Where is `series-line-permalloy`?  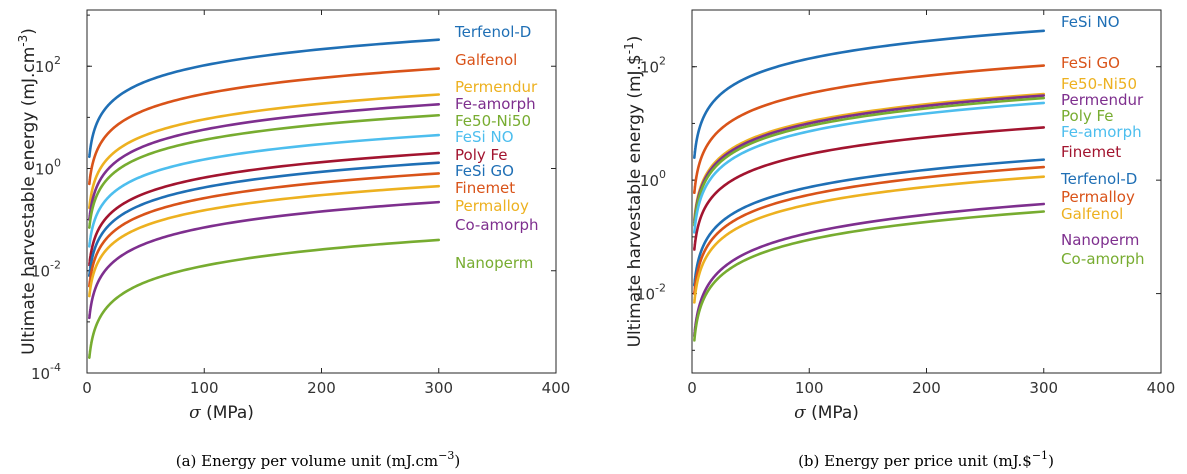
series-line-permalloy is located at coordinates (264, 241).